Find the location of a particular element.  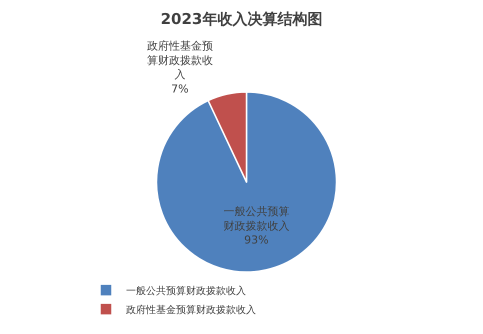

data-label: 政府性基金预算财政拨款收入 7% is located at coordinates (179, 68).